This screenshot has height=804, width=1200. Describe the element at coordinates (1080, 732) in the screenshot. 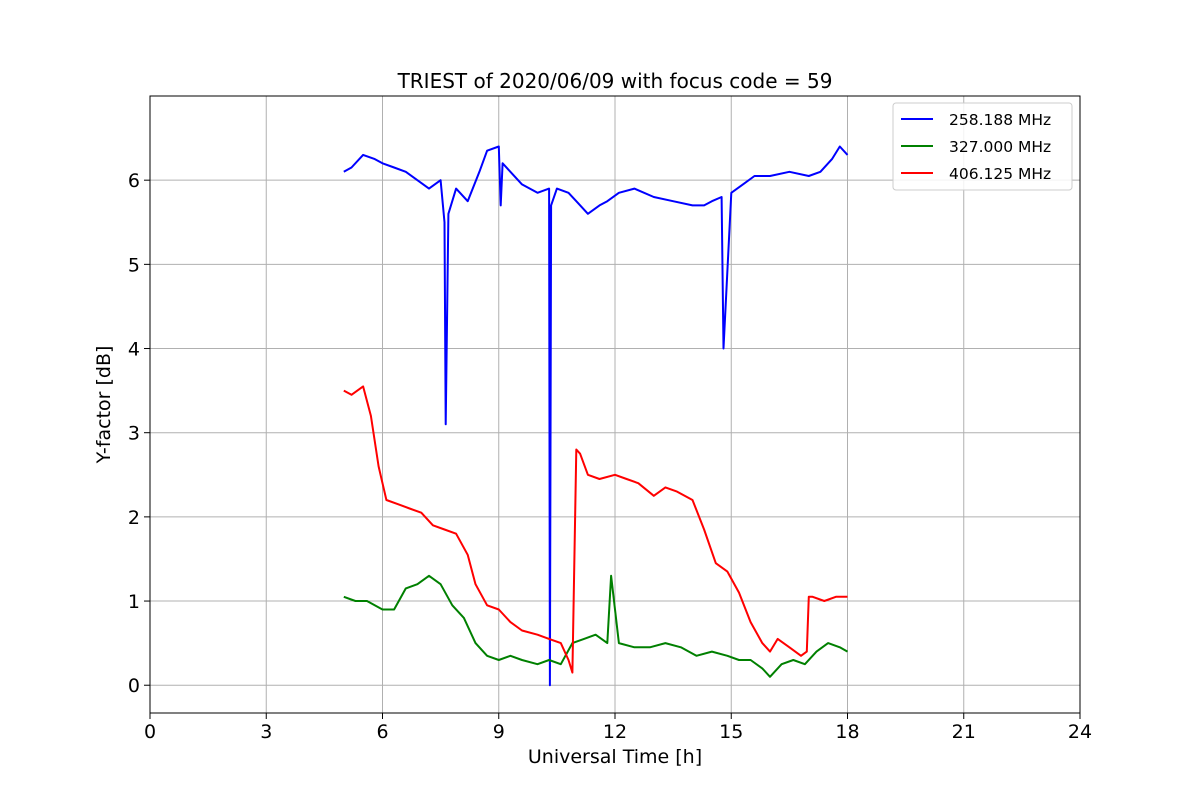

I see `x-tick-label: 24` at that location.